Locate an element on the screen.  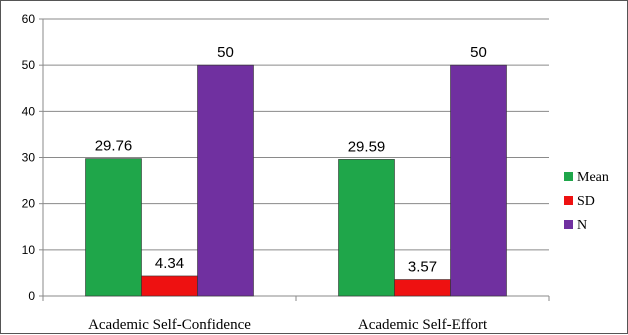
y-tick-label: 60 is located at coordinates (29, 19).